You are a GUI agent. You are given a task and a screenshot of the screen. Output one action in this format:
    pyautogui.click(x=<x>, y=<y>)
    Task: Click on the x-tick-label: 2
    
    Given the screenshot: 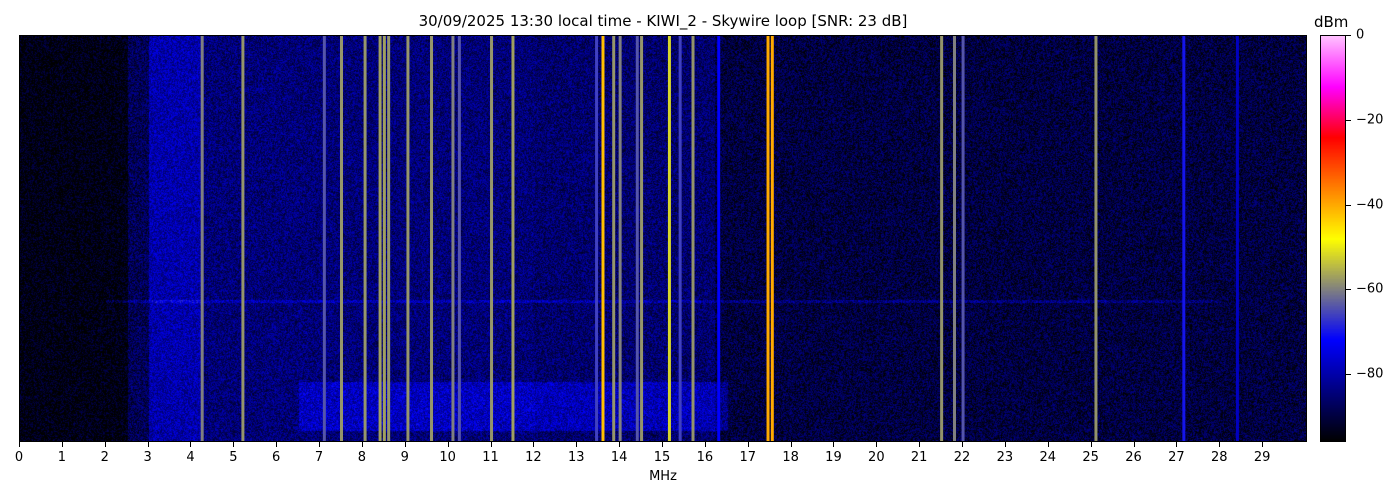 What is the action you would take?
    pyautogui.click(x=104, y=457)
    